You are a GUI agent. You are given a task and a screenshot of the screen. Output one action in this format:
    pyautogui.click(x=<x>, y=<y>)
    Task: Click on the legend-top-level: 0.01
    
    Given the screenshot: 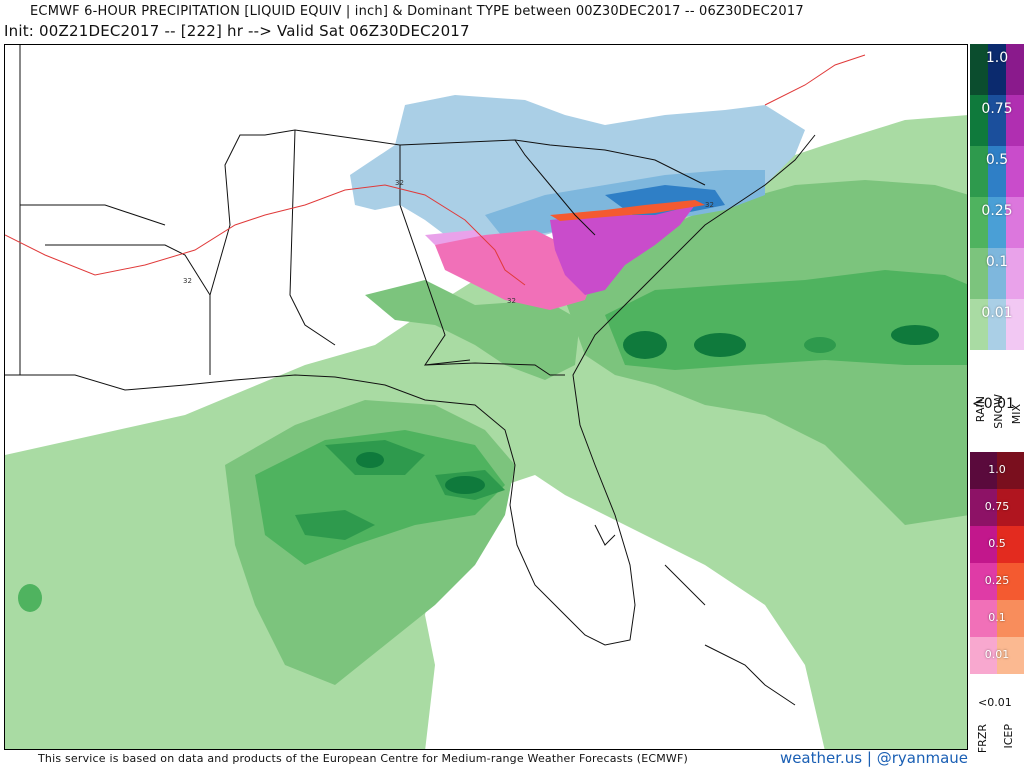 What is the action you would take?
    pyautogui.click(x=997, y=313)
    